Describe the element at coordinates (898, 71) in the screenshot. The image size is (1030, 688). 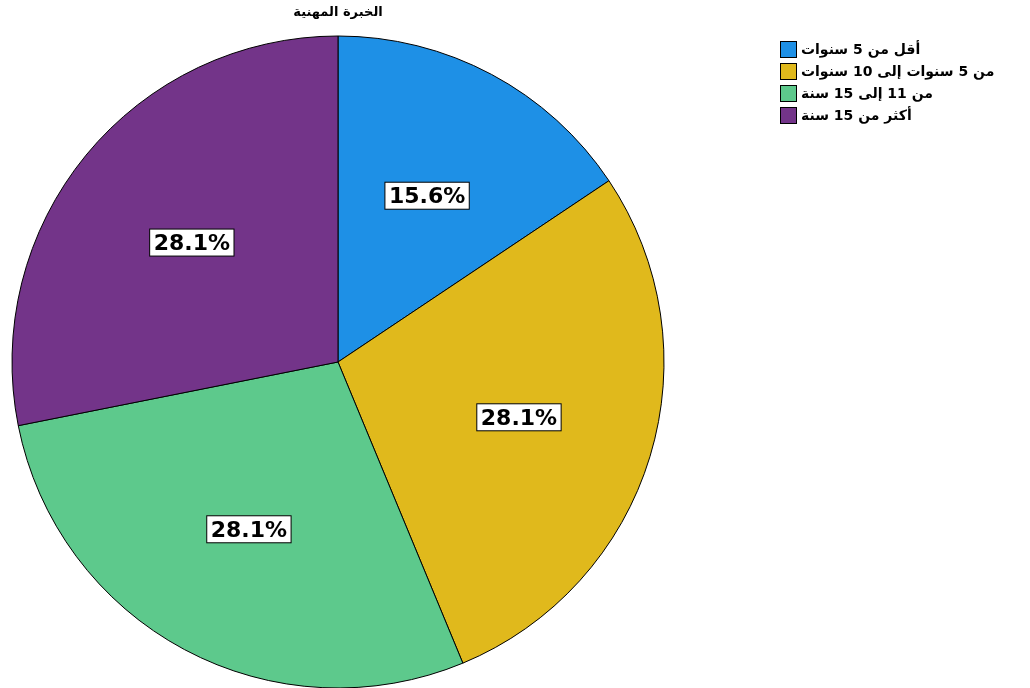
I see `legend-label: من 5 سنوات إلى 10 سنوات` at that location.